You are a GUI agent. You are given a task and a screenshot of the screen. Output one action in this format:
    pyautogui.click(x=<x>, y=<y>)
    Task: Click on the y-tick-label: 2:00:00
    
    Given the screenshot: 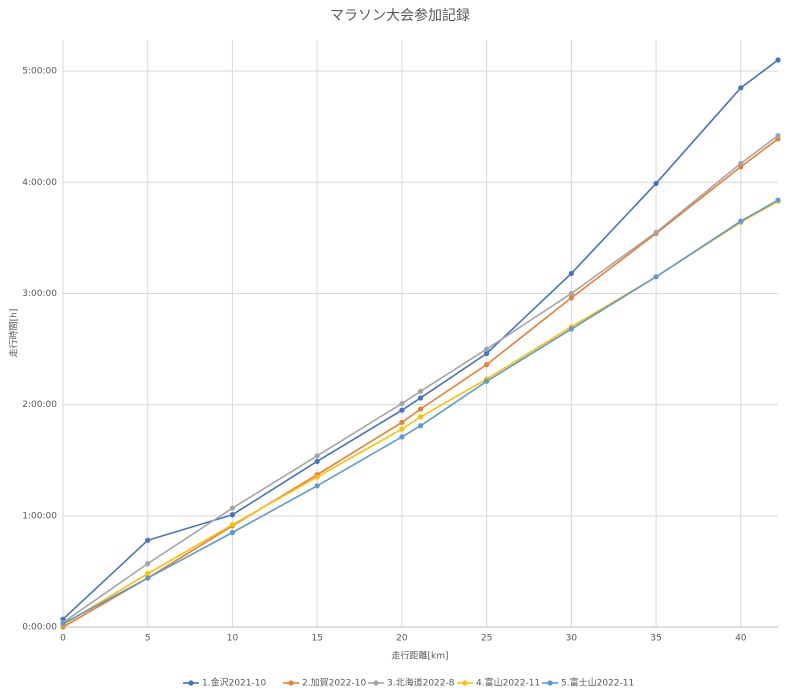 What is the action you would take?
    pyautogui.click(x=39, y=405)
    